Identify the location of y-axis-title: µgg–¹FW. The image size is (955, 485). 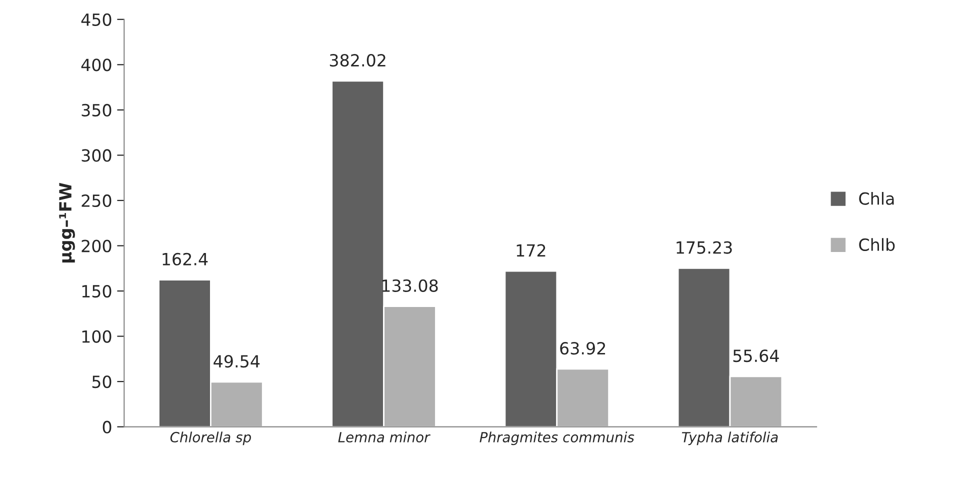
(67, 222).